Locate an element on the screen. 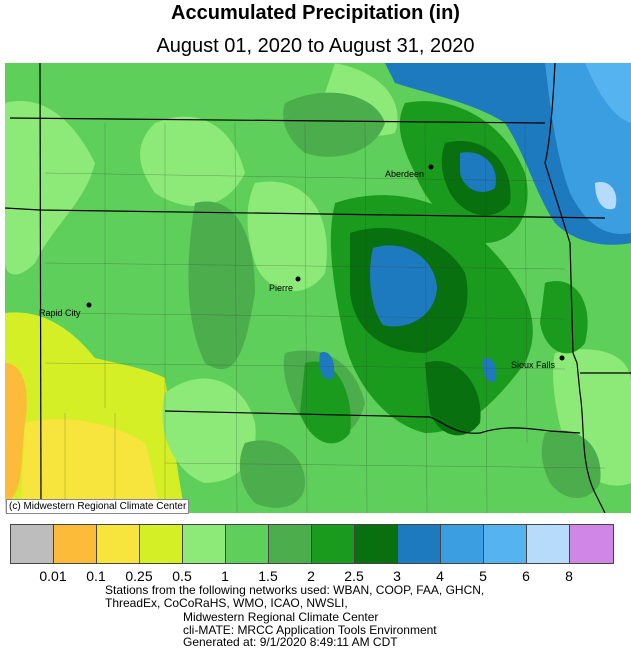 The height and width of the screenshot is (649, 631). footer-line: ThreadEx, CoCoRaHS, WMO, ICAO, NWSLI, is located at coordinates (226, 603).